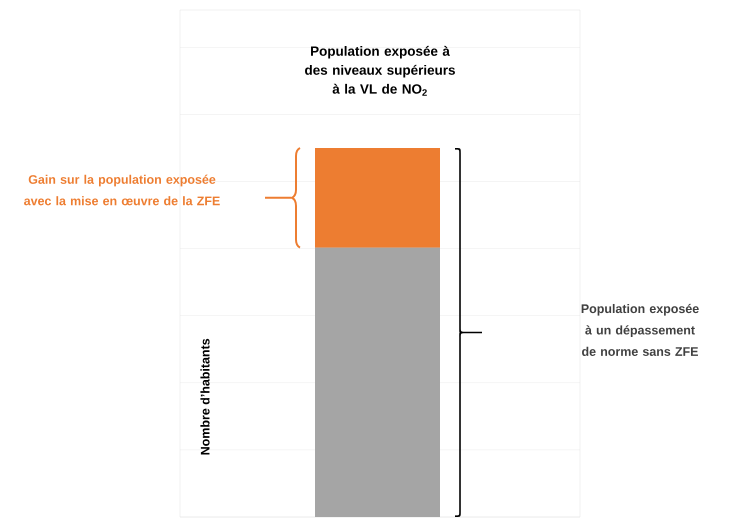 The image size is (744, 519). I want to click on chart-title: Population exposée à des niveaux supérieurs à la VL de NO$_{2}$, so click(380, 71).